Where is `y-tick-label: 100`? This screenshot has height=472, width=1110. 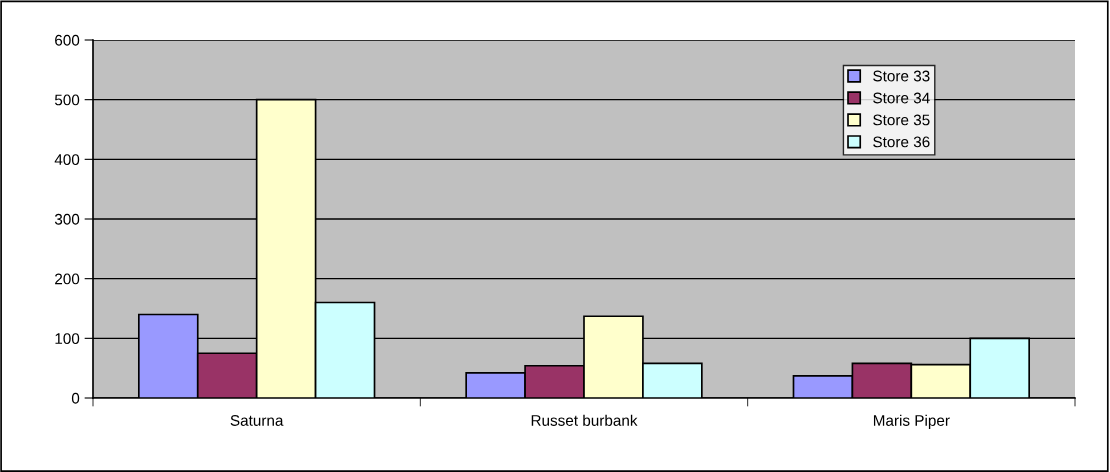
y-tick-label: 100 is located at coordinates (67, 339).